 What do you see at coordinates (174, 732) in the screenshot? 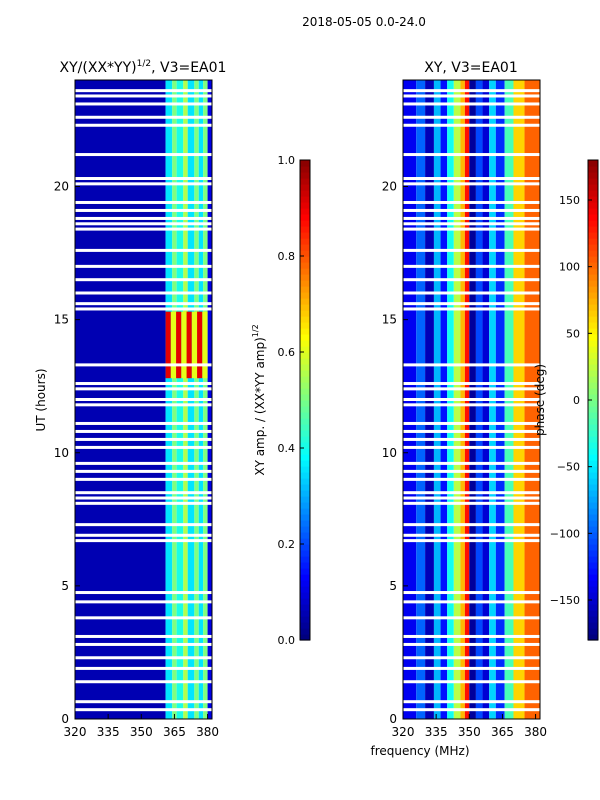
I see `x-tick-label: 365` at bounding box center [174, 732].